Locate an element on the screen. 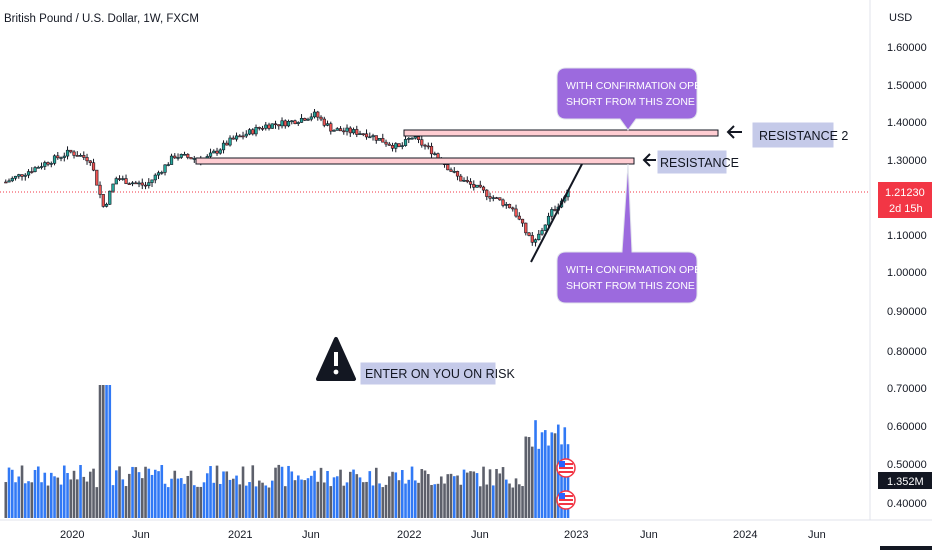 The width and height of the screenshot is (932, 550). resistance-2-zone is located at coordinates (561, 133).